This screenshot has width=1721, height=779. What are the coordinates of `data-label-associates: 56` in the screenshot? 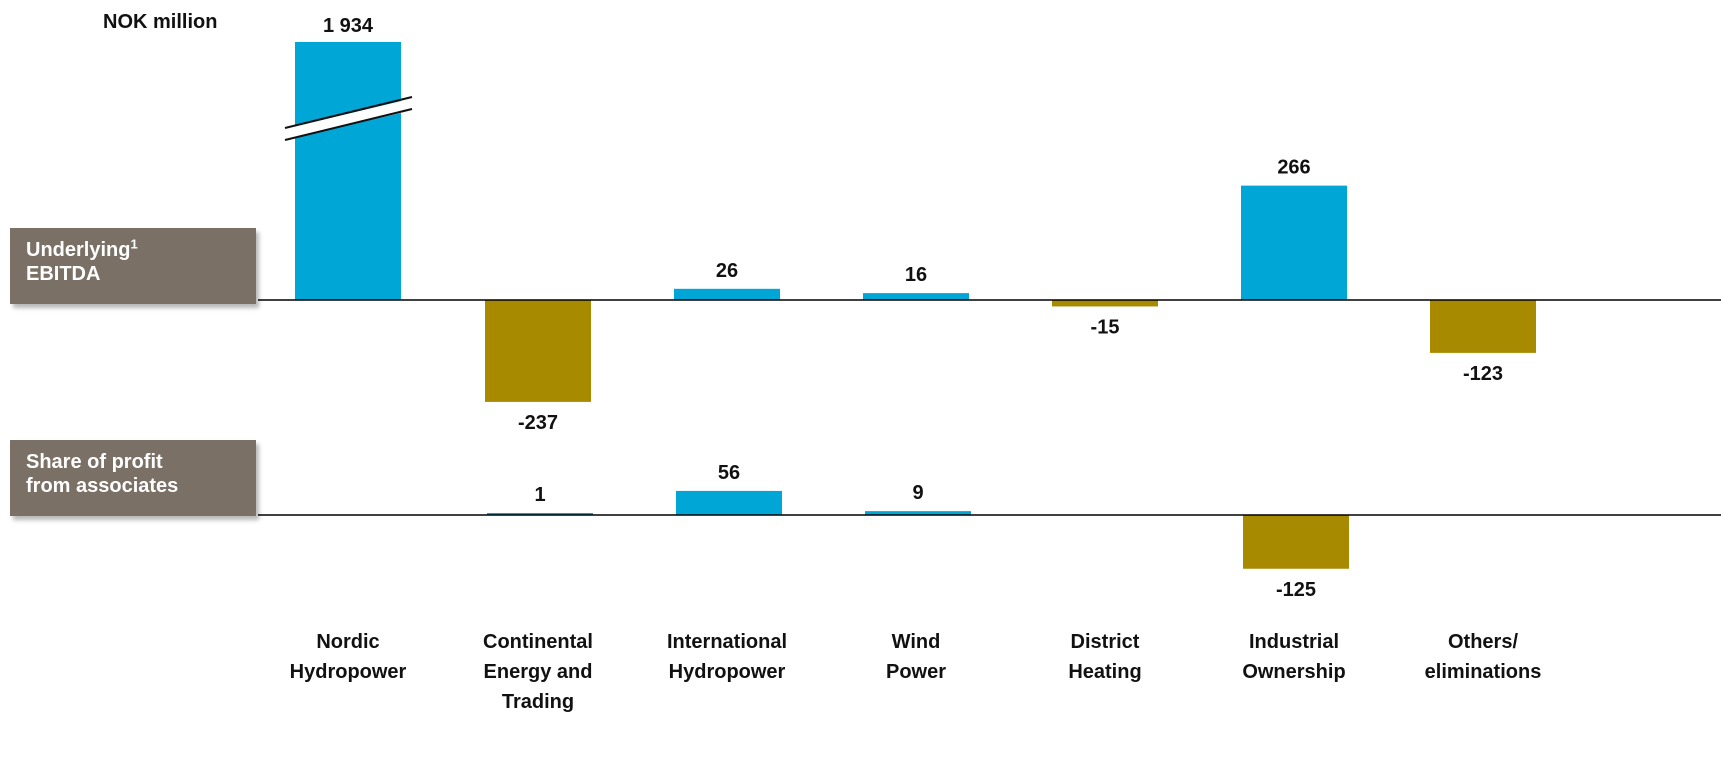 It's located at (729, 473).